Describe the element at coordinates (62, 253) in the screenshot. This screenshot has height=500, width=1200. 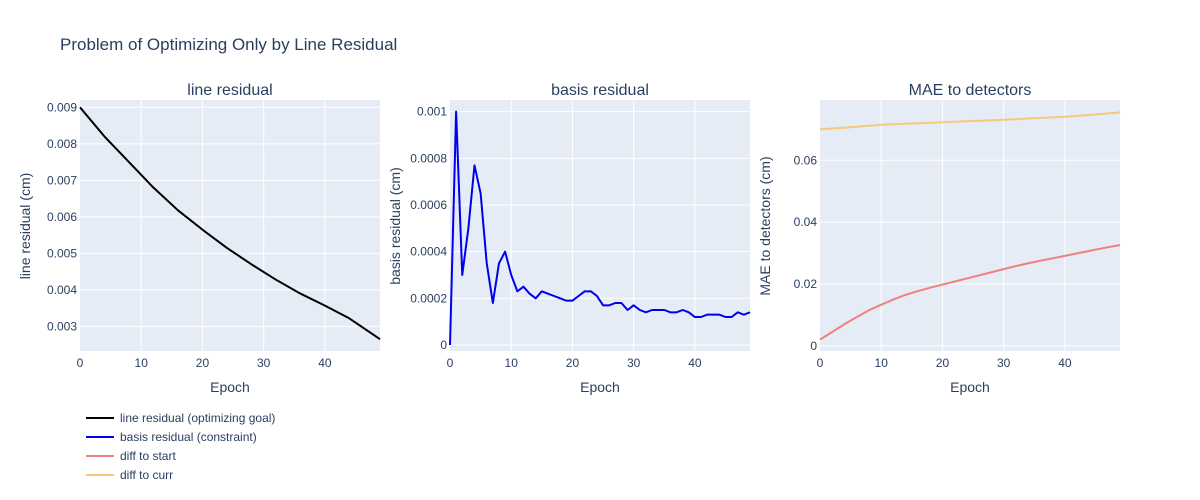
I see `y-tick-label: 0.005` at that location.